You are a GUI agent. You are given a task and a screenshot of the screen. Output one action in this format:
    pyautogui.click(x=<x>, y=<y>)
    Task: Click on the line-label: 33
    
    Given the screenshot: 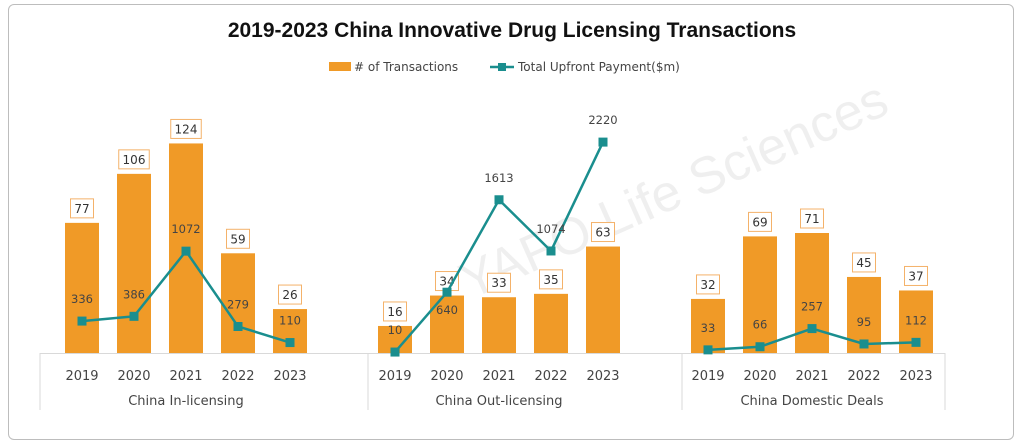 What is the action you would take?
    pyautogui.click(x=708, y=328)
    